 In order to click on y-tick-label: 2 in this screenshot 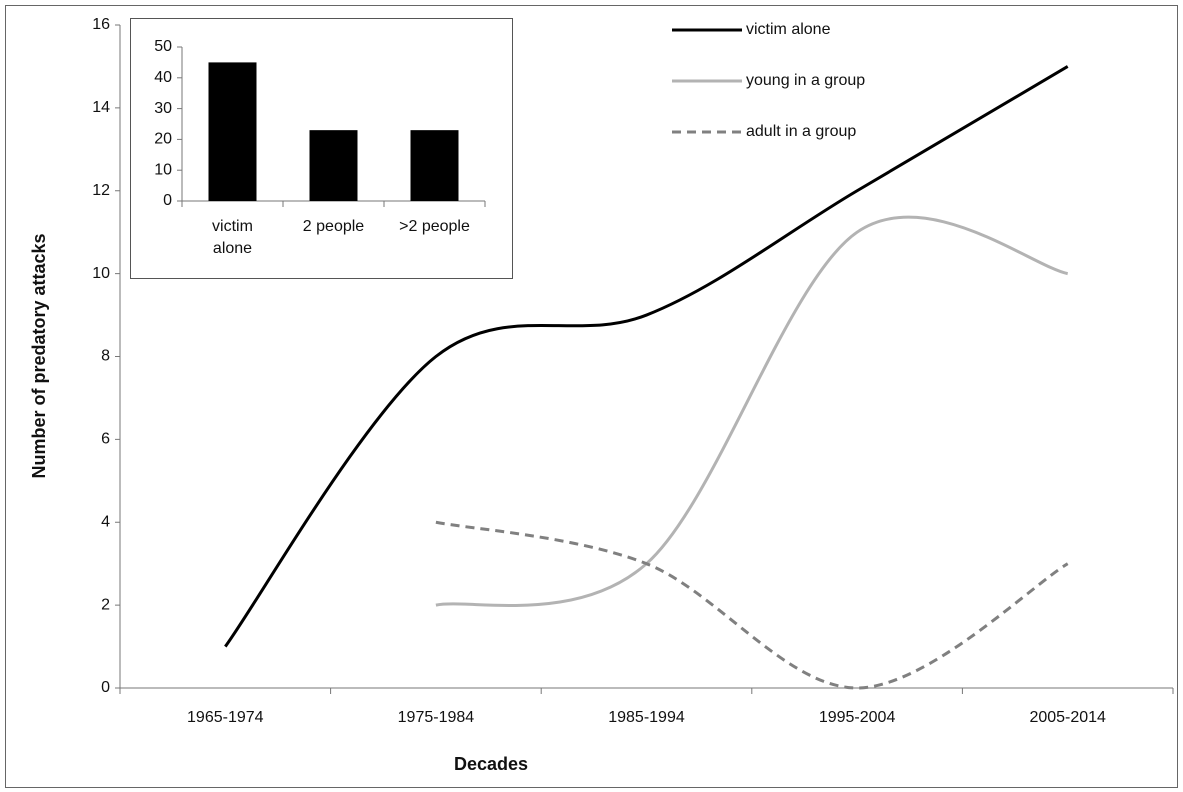, I will do `click(105, 604)`.